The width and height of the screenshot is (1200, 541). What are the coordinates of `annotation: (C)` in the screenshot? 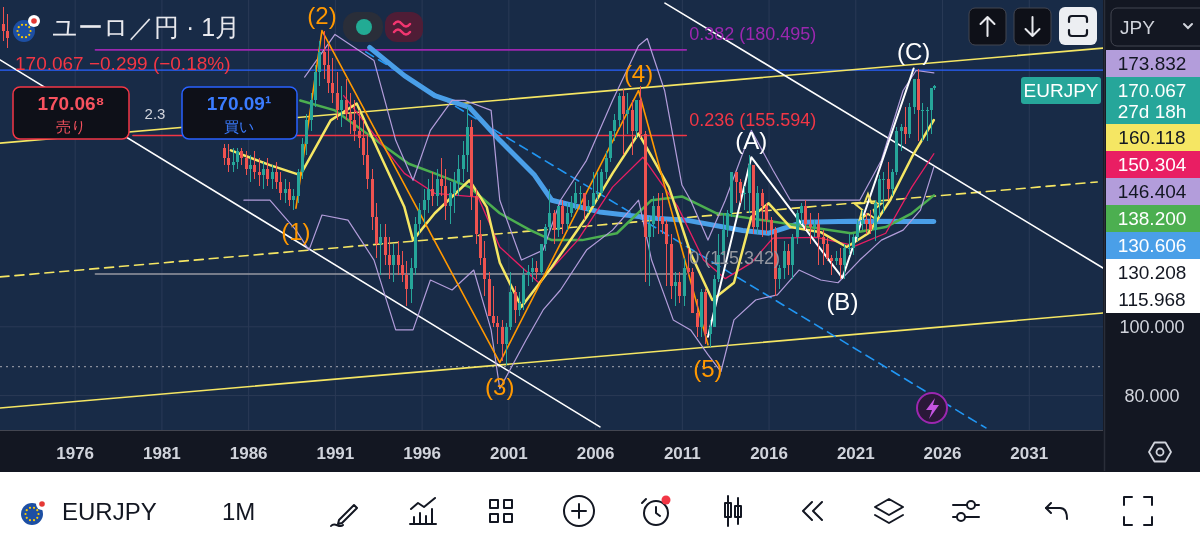 It's located at (913, 52).